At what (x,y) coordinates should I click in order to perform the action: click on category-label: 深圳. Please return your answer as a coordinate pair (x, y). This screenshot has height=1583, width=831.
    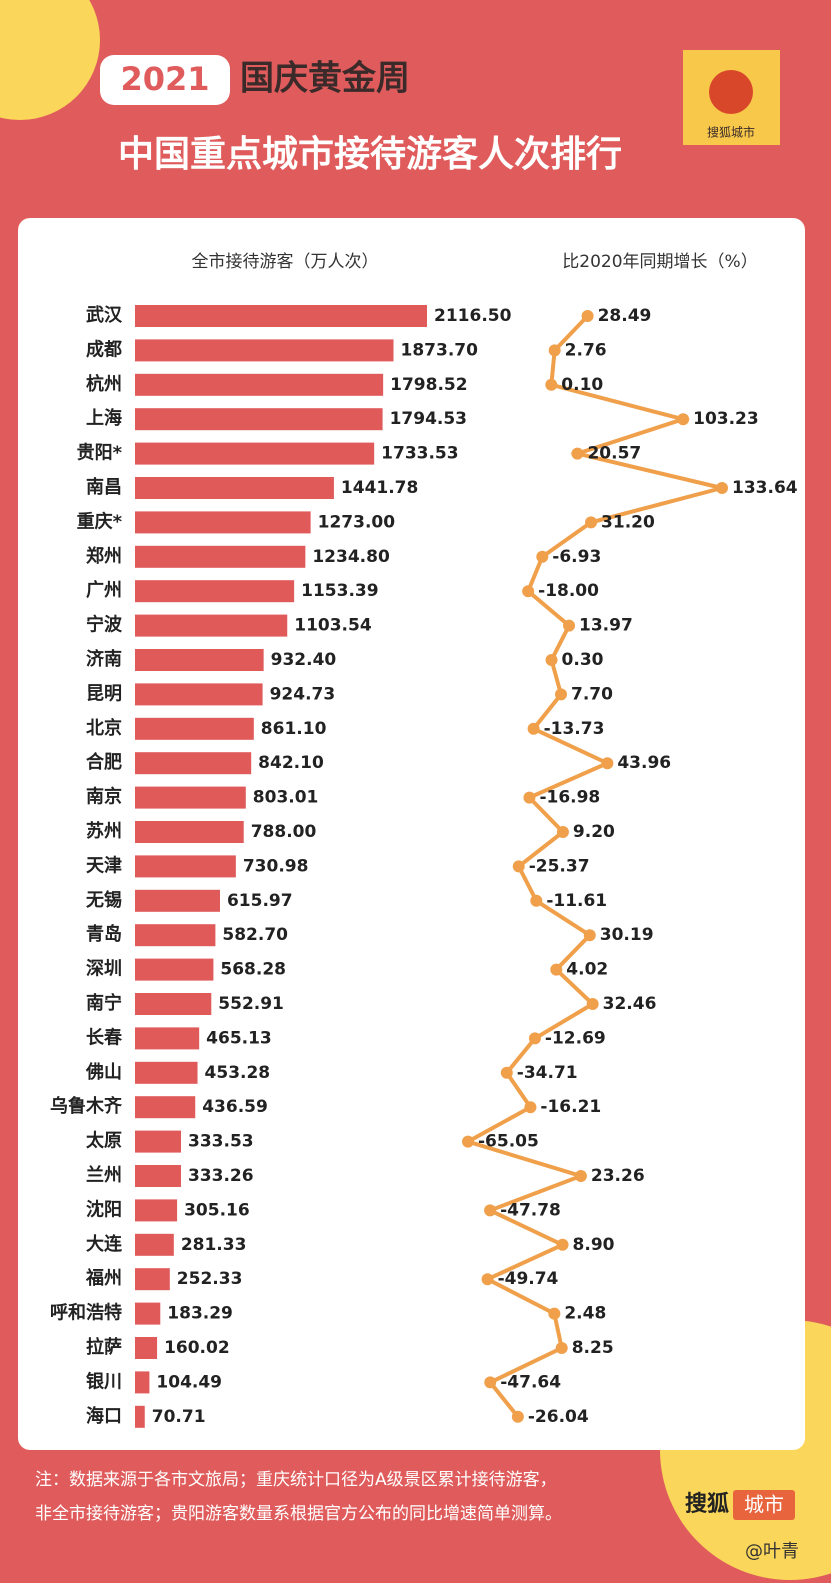
    Looking at the image, I should click on (104, 969).